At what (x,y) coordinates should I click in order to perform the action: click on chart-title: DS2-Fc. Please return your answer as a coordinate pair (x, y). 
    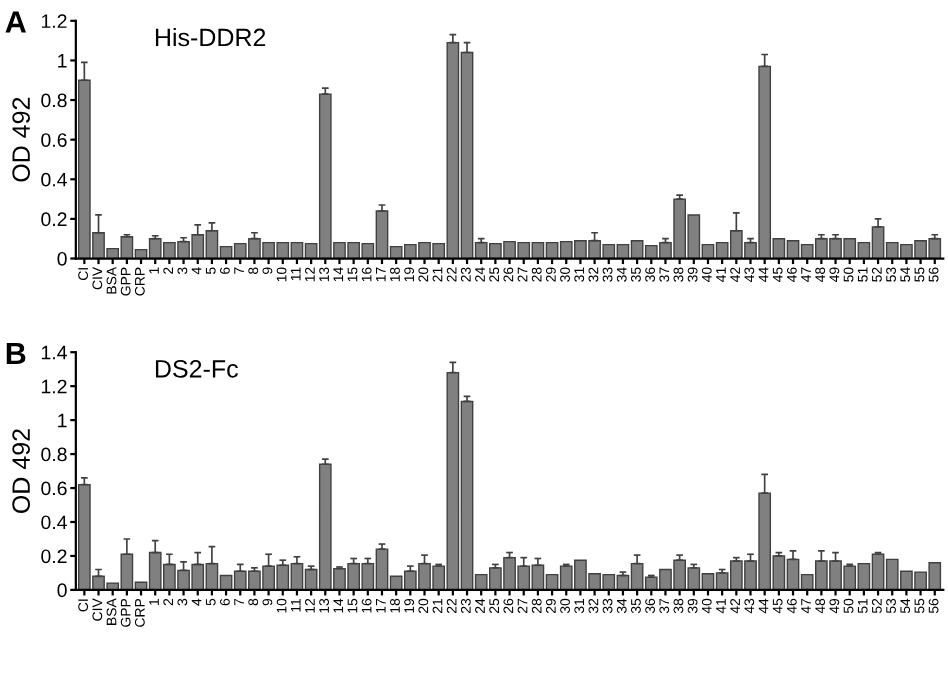
    Looking at the image, I should click on (196, 369).